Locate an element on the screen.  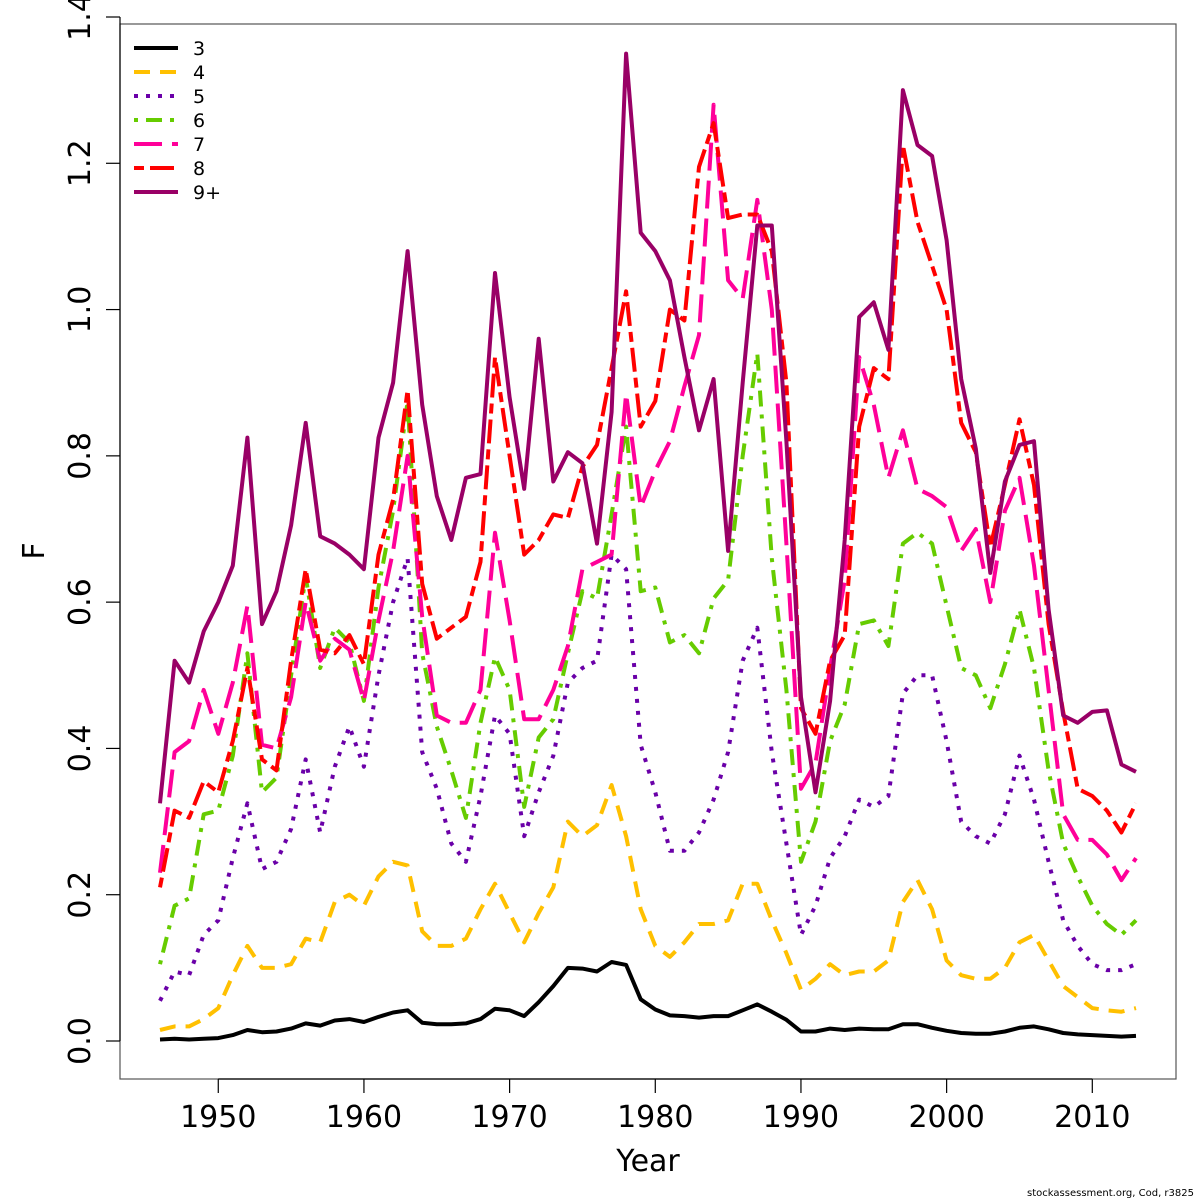
legend-label: 7 is located at coordinates (199, 145).